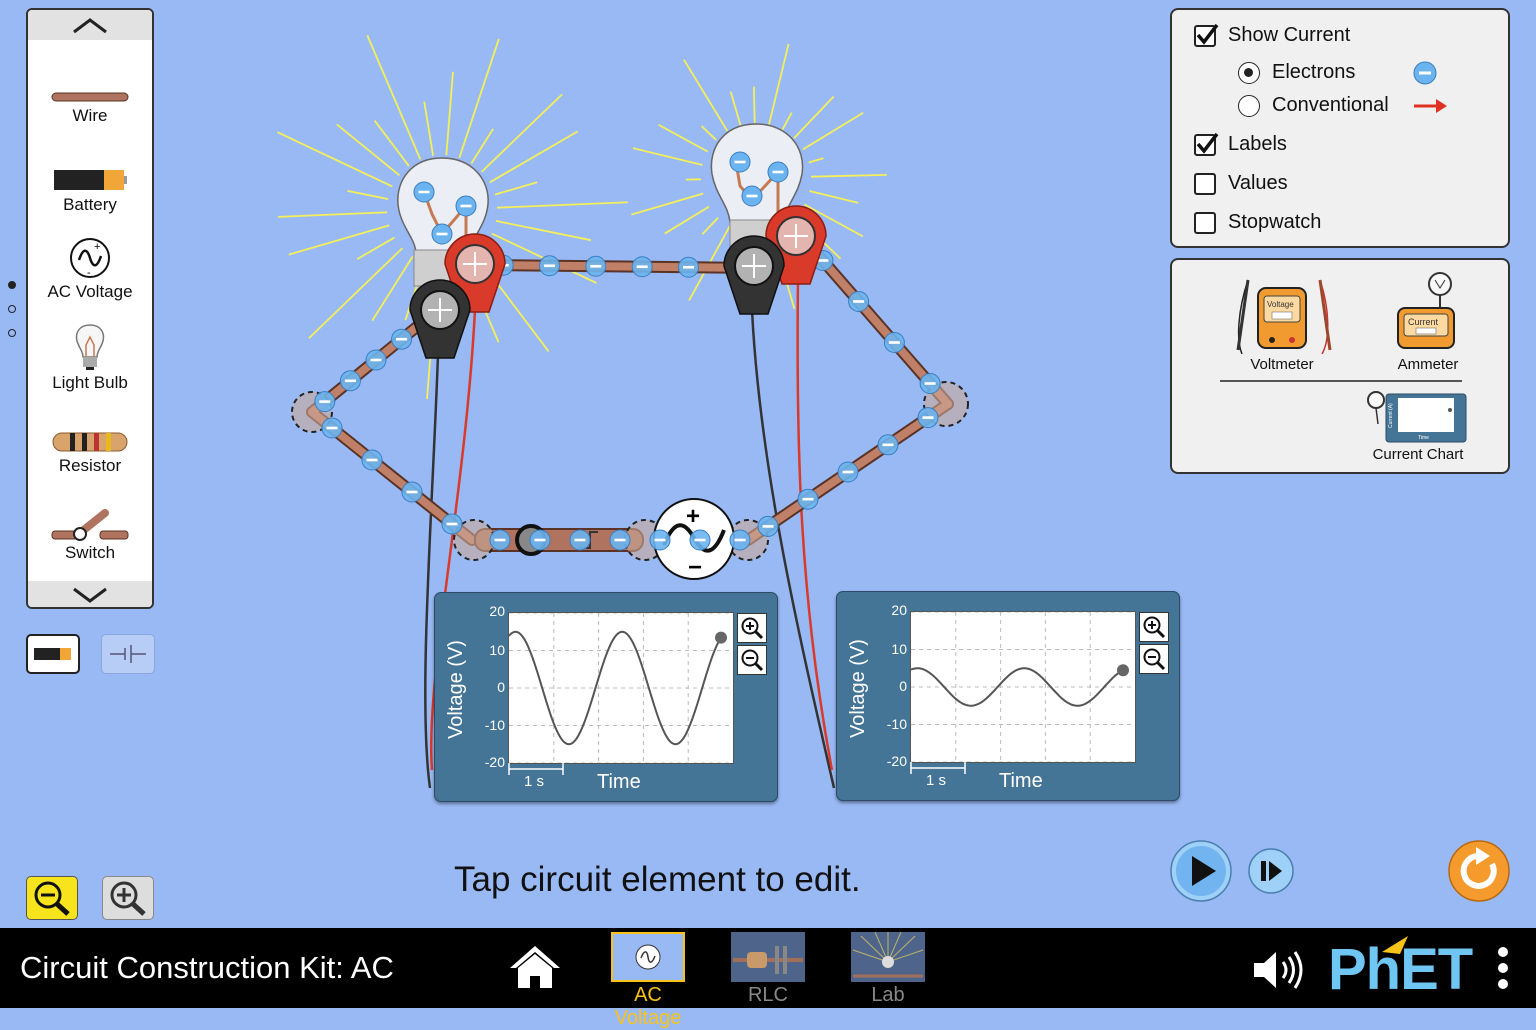  Describe the element at coordinates (1274, 222) in the screenshot. I see `stopwatch-label: Stopwatch` at that location.